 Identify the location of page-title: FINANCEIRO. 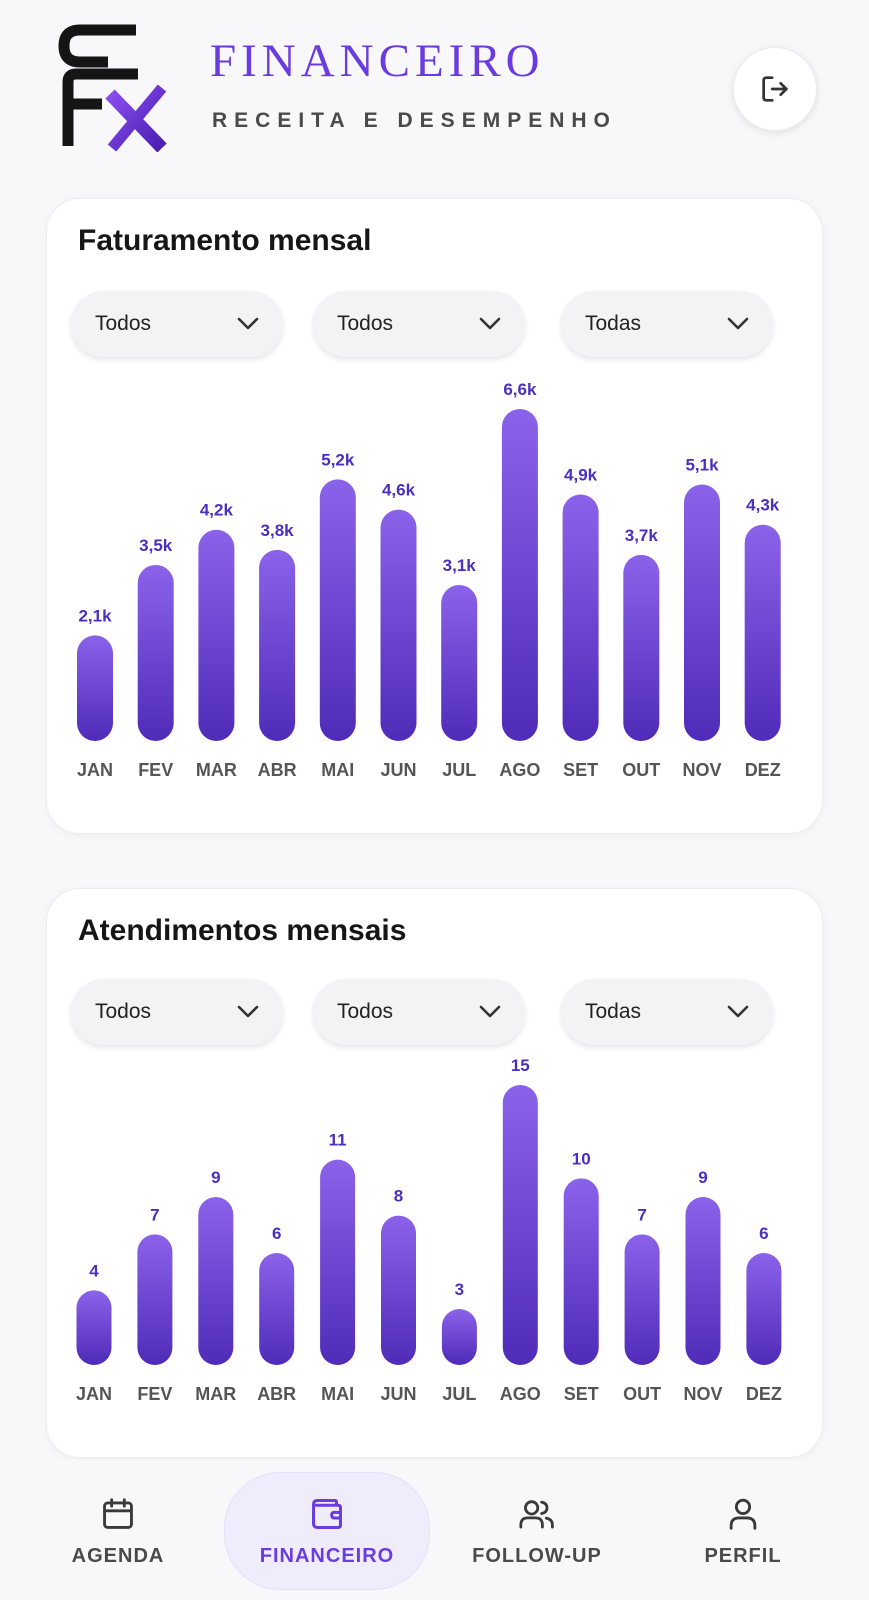
(377, 61).